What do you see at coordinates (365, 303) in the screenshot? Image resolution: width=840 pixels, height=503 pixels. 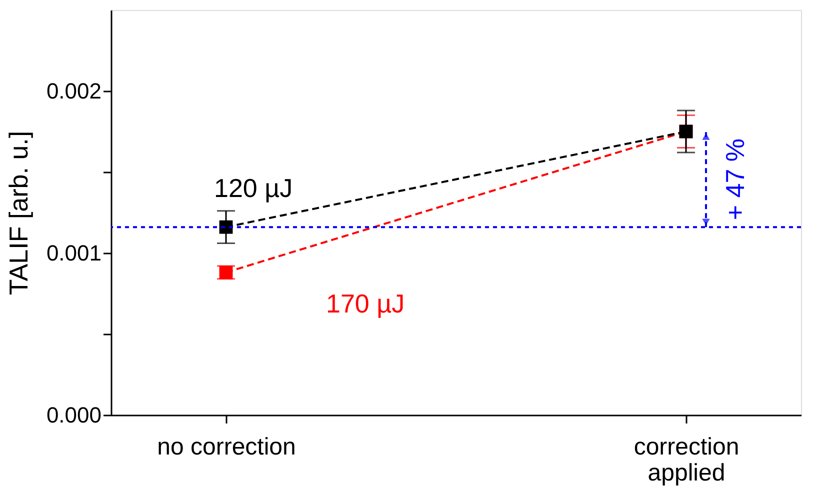 I see `series-label: 170 µJ` at bounding box center [365, 303].